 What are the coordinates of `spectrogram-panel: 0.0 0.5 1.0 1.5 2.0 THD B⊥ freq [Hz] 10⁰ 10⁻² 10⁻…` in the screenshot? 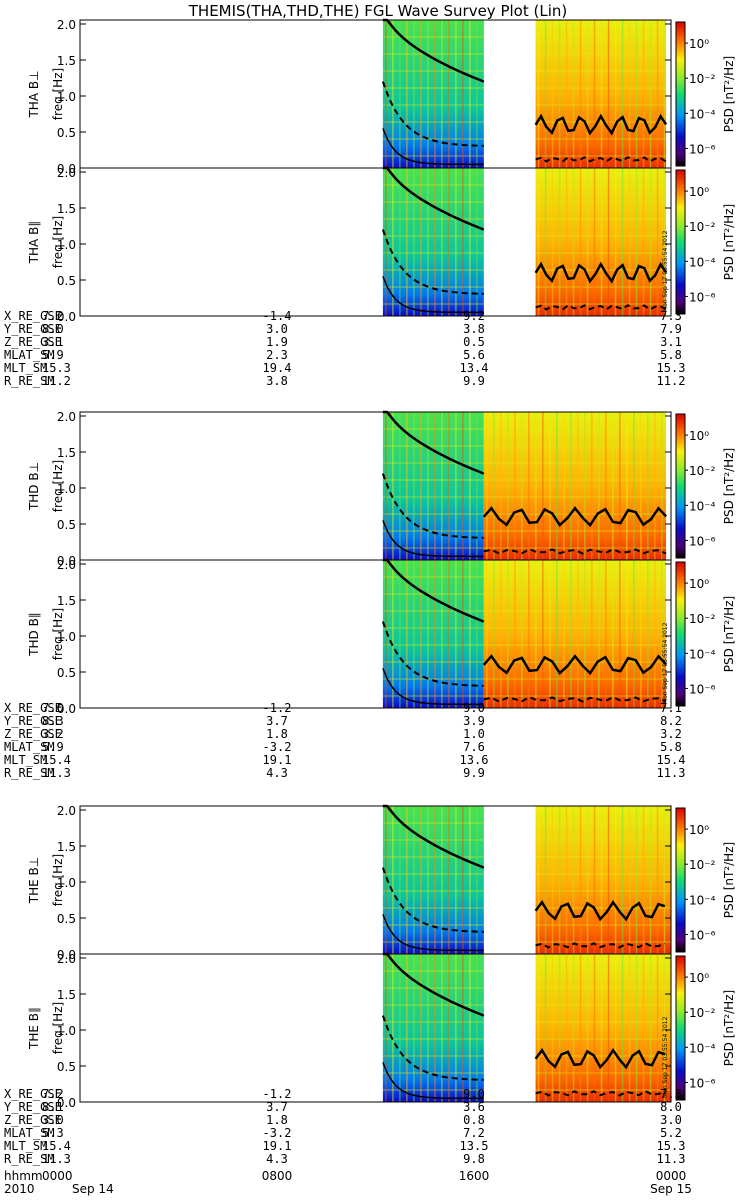 It's located at (381, 489).